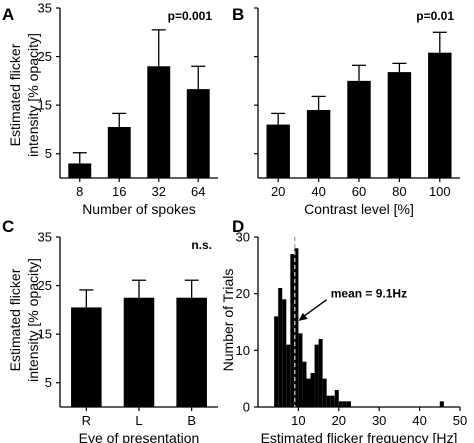  What do you see at coordinates (298, 420) in the screenshot?
I see `panel-d-xtick-label: 10` at bounding box center [298, 420].